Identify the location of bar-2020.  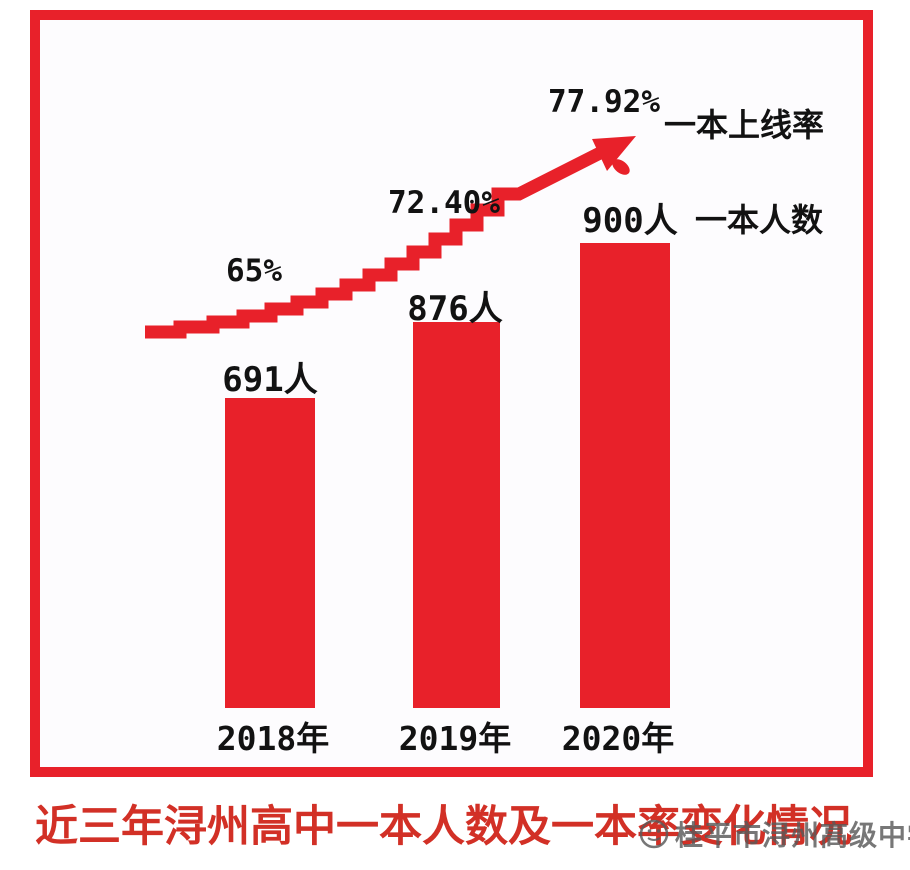
(625, 475).